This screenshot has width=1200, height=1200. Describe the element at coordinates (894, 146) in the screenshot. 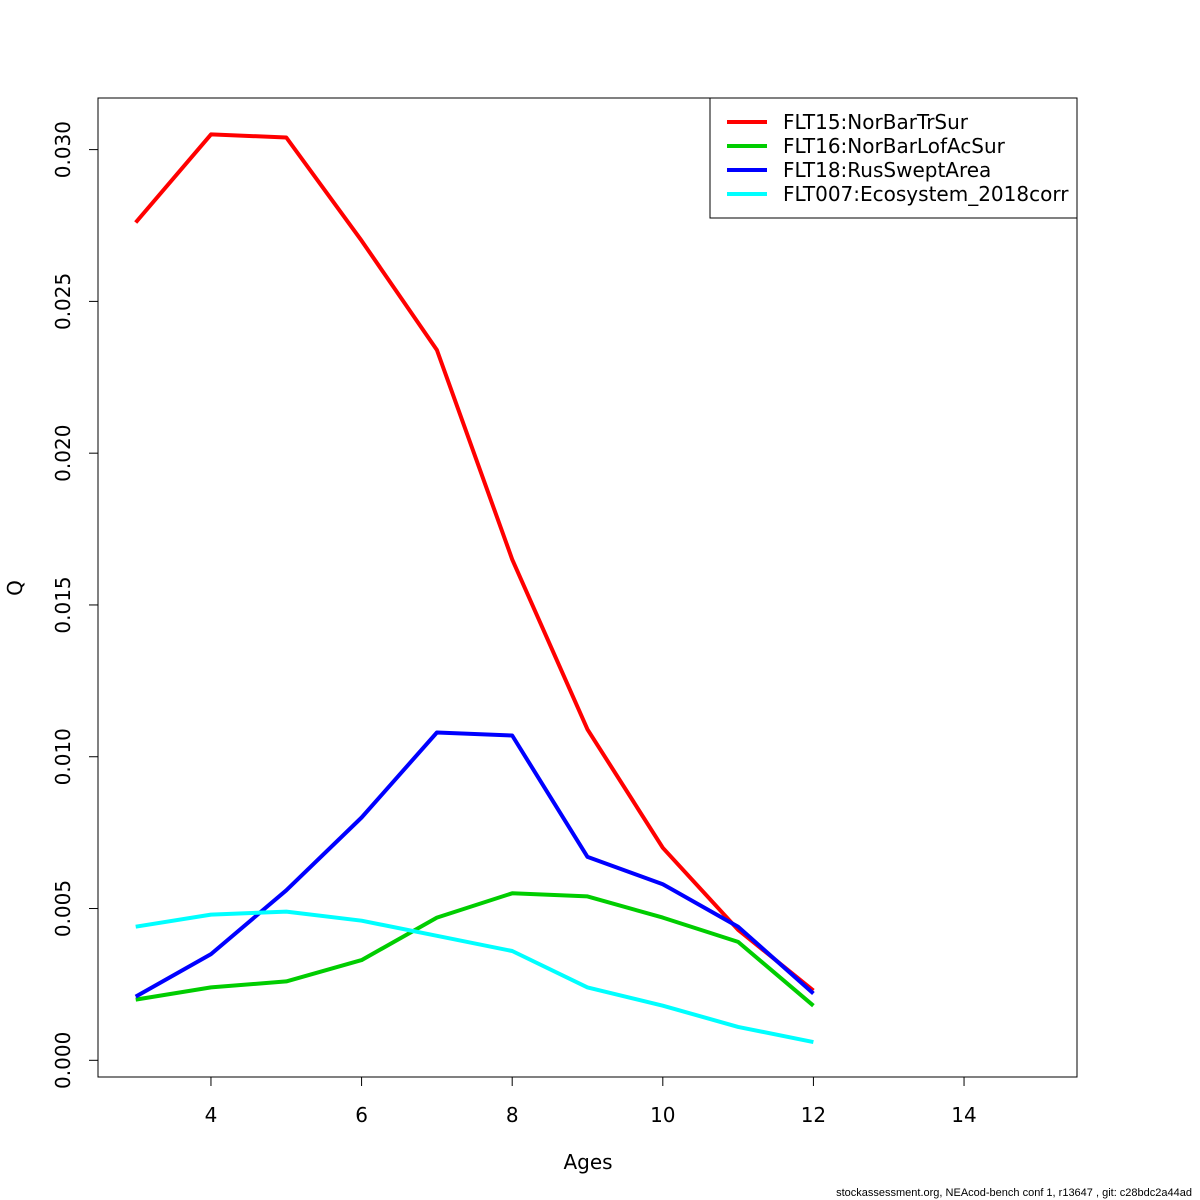

I see `legend-label-2: FLT16:NorBarLofAcSur` at that location.